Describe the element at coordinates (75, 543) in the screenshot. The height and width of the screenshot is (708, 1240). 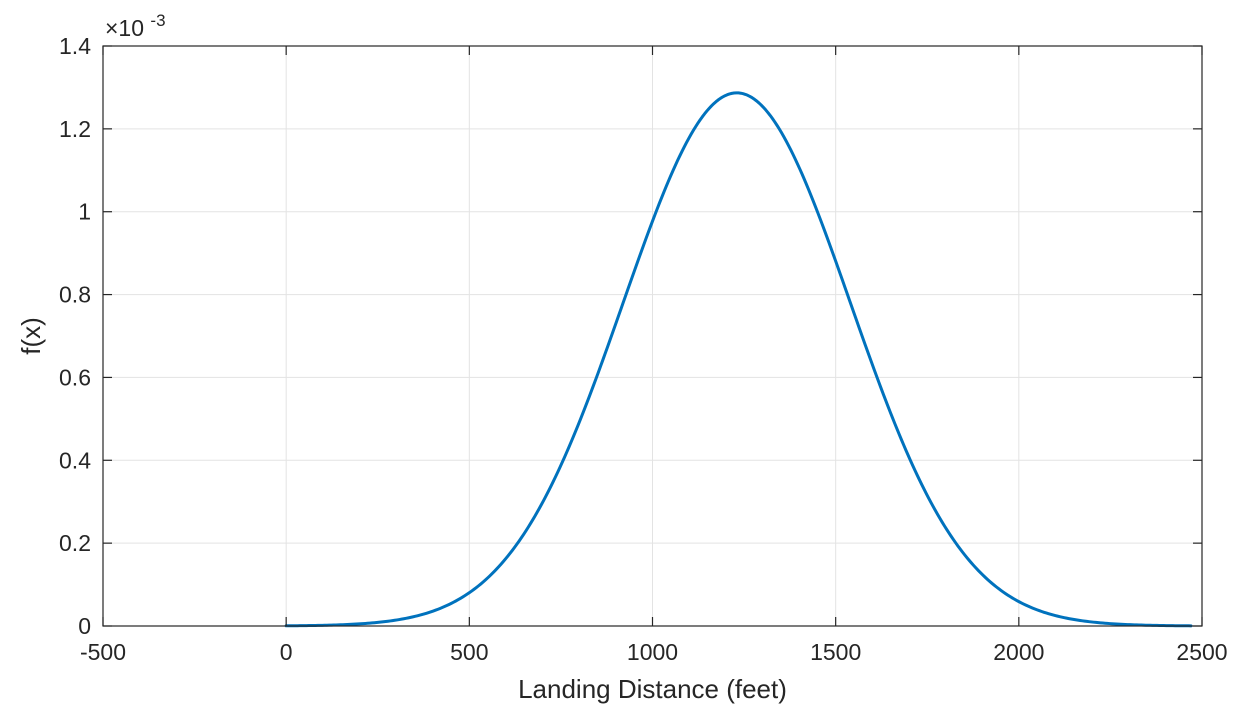
I see `y-tick-label: 0.2` at that location.